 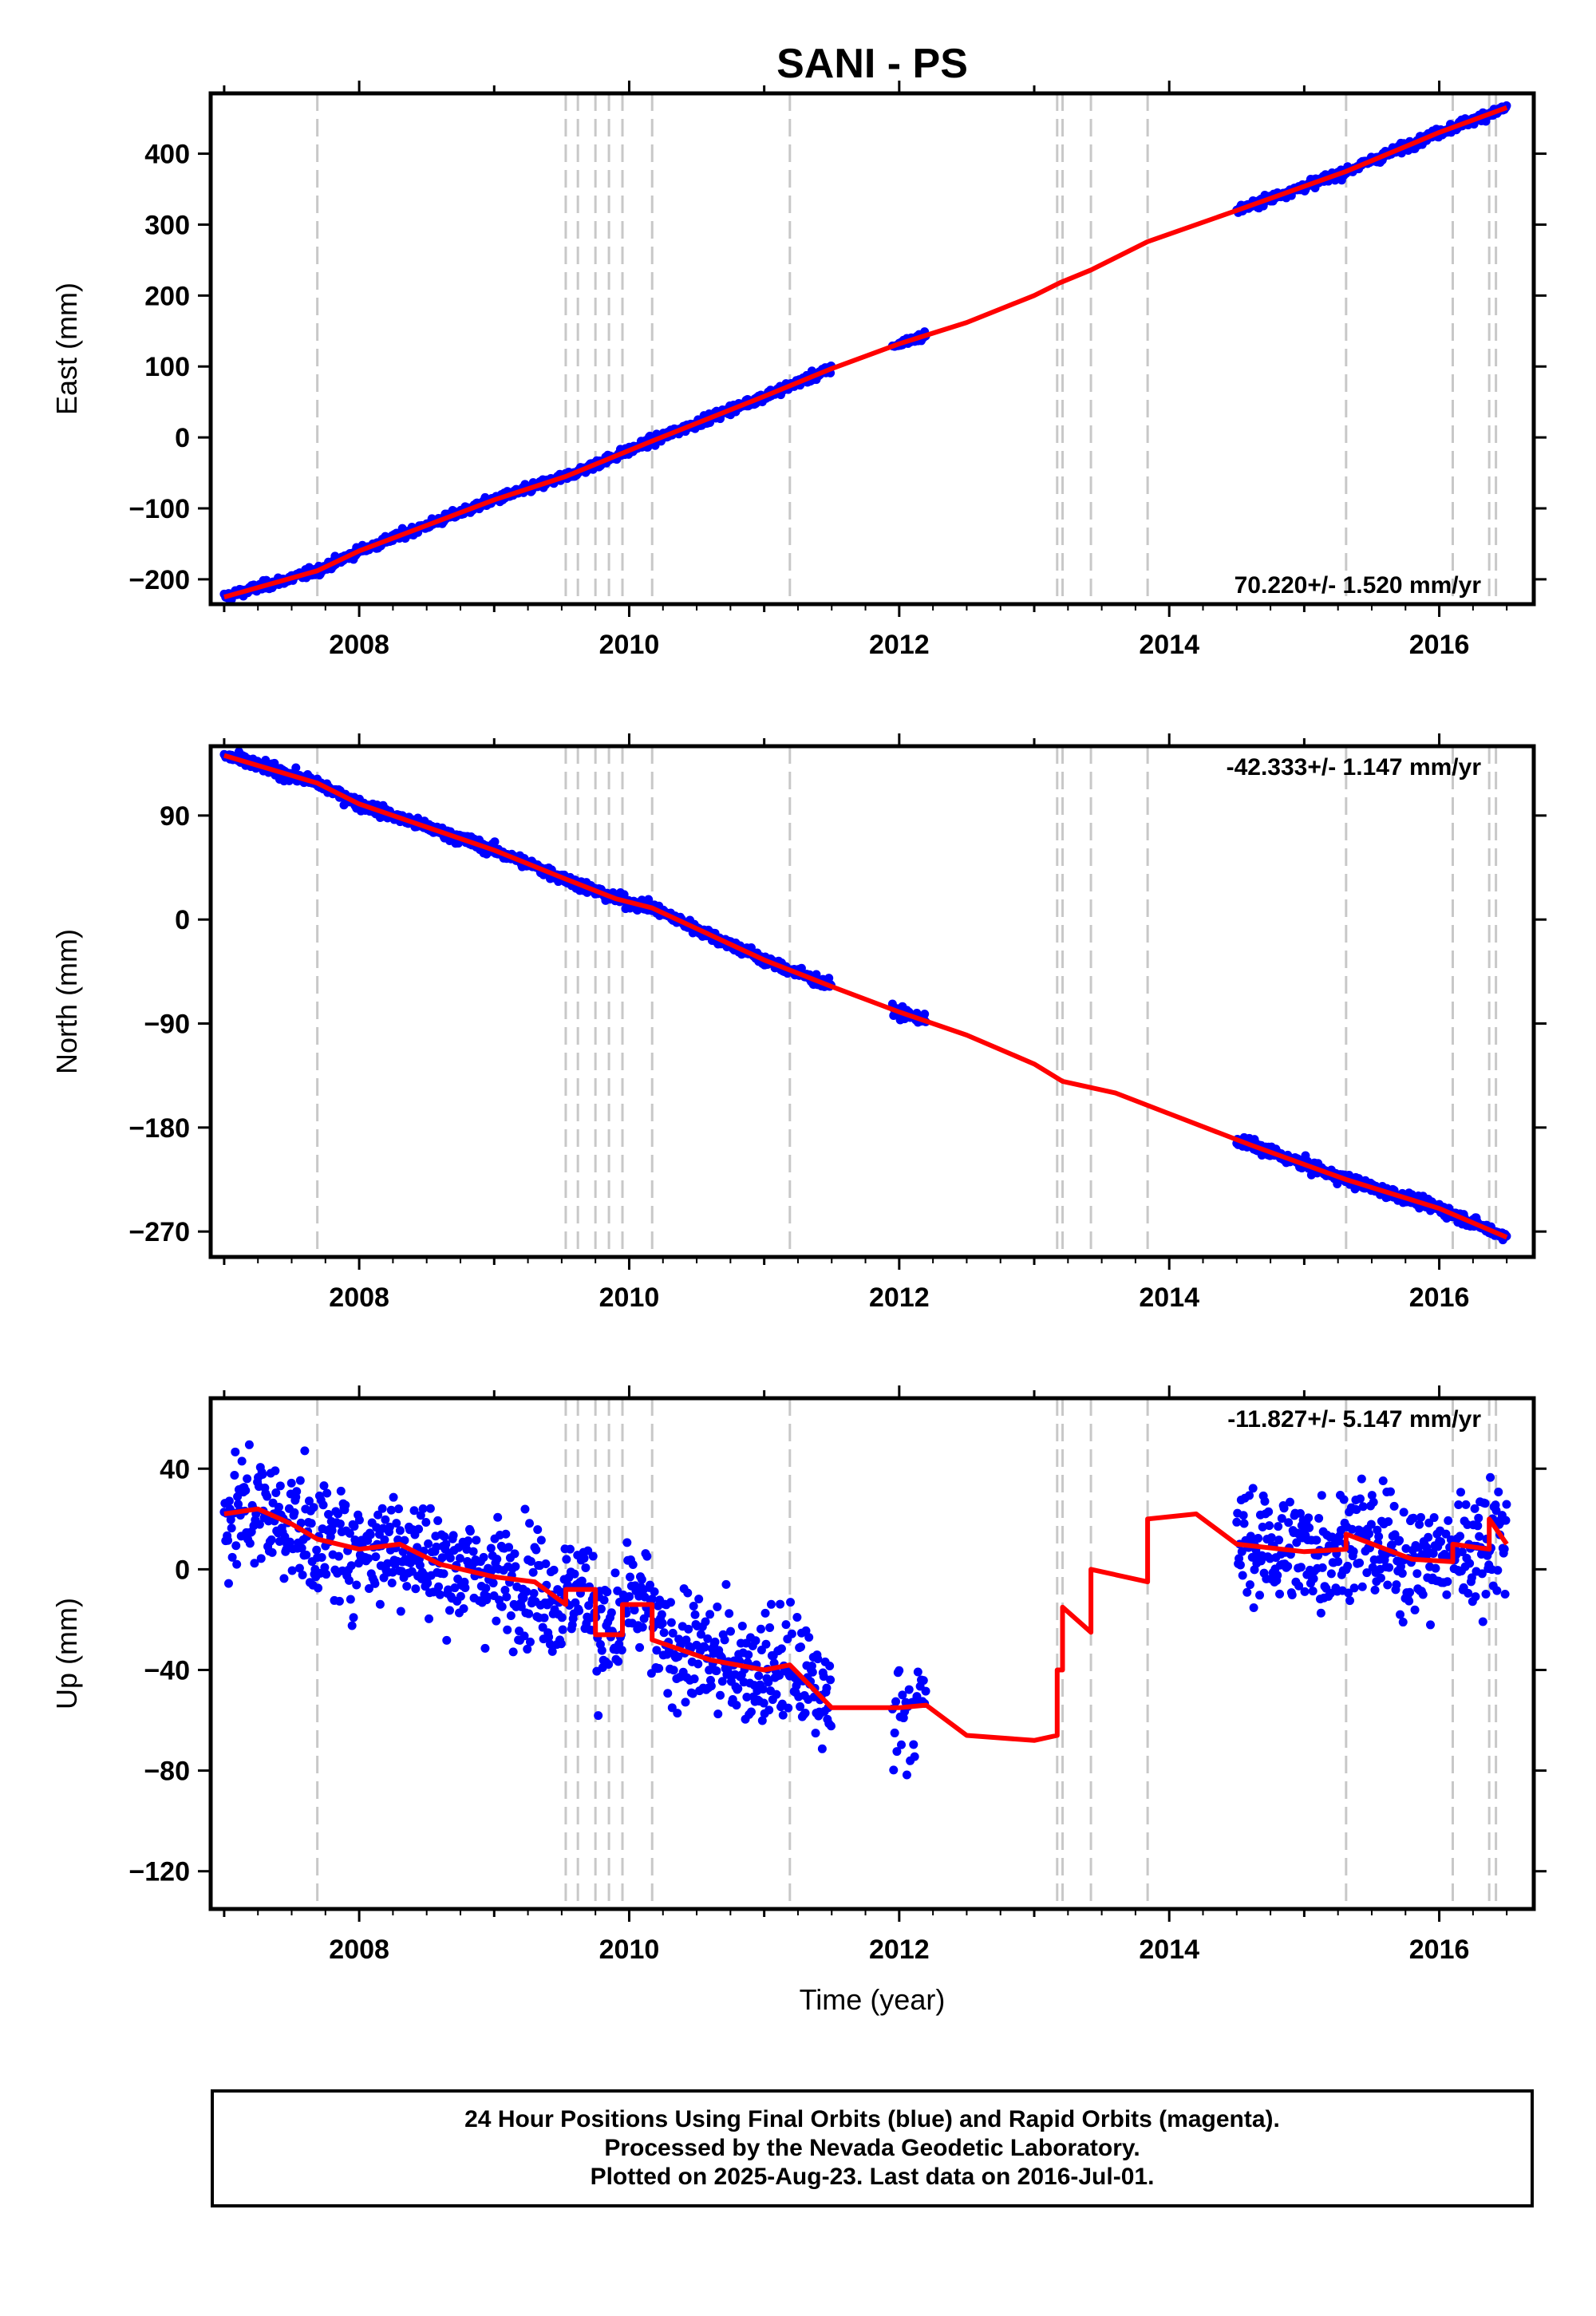 I want to click on up-x-tick-label: 2010, so click(x=629, y=1950).